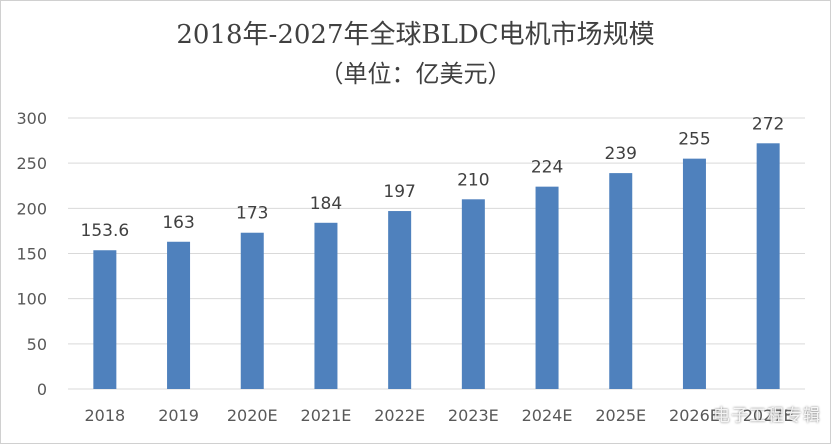 This screenshot has height=444, width=831. What do you see at coordinates (42, 389) in the screenshot?
I see `y-tick-label: 0` at bounding box center [42, 389].